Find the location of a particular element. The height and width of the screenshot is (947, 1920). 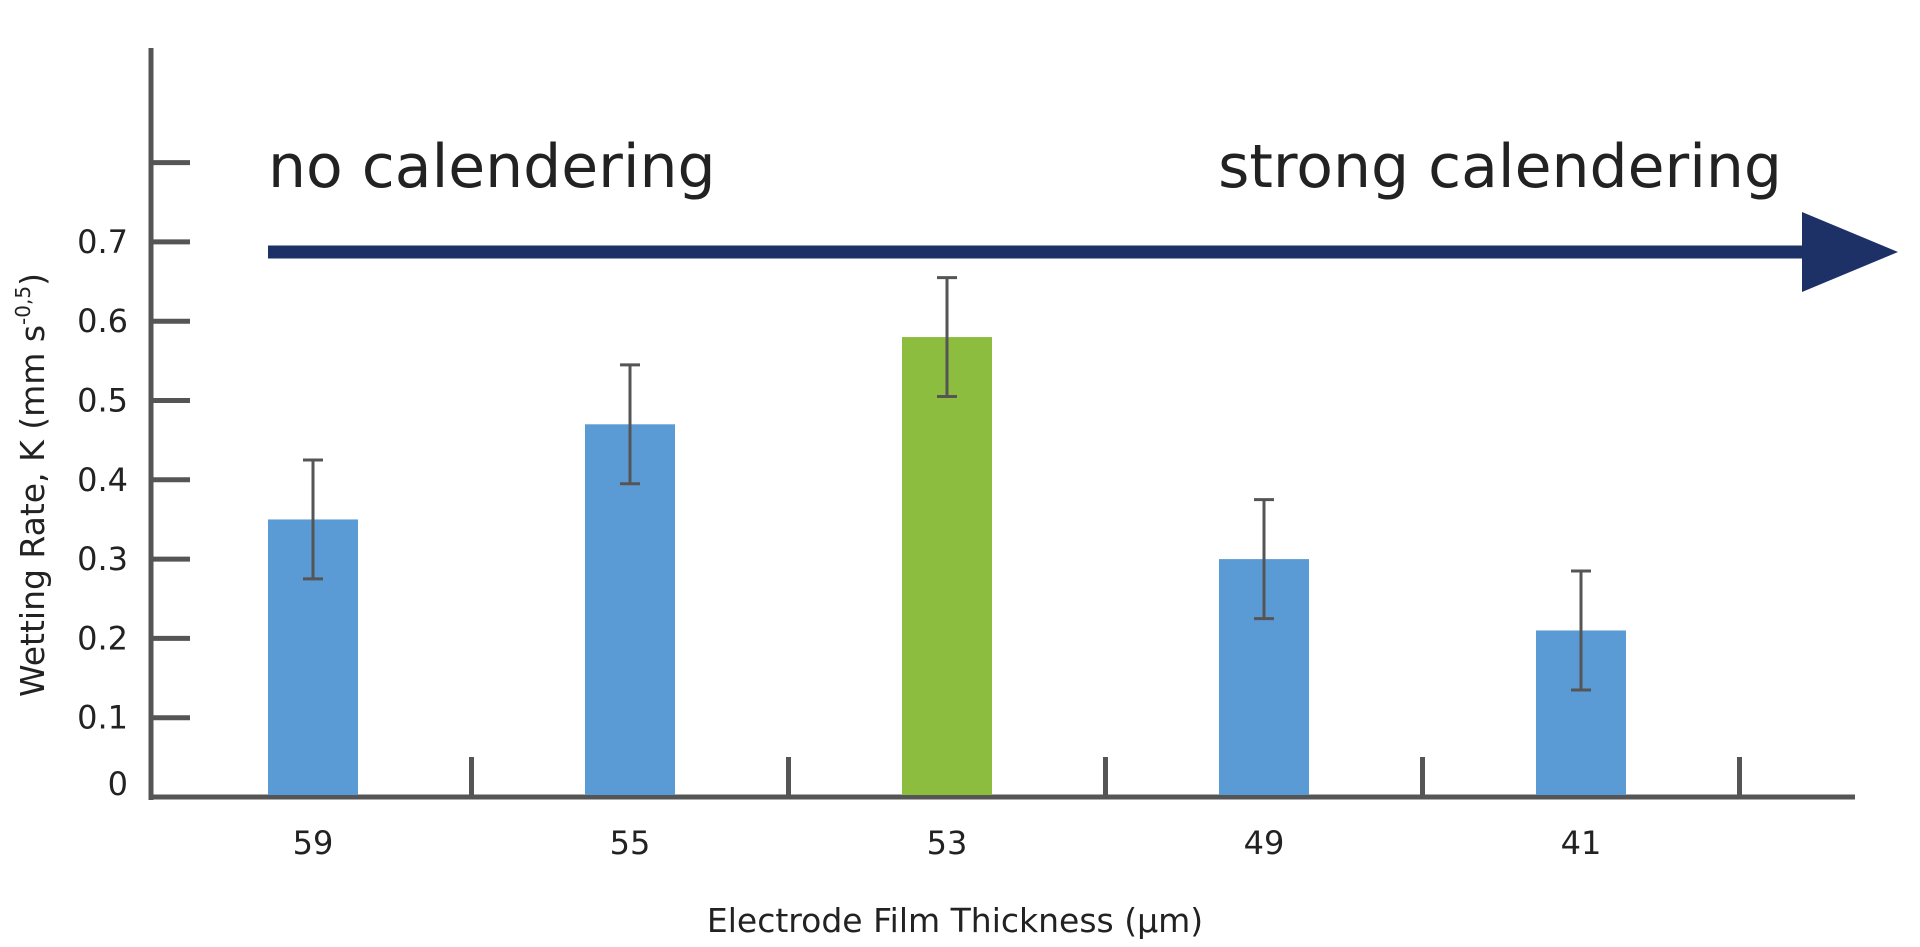

y-tick-label: 0.3 is located at coordinates (102, 559).